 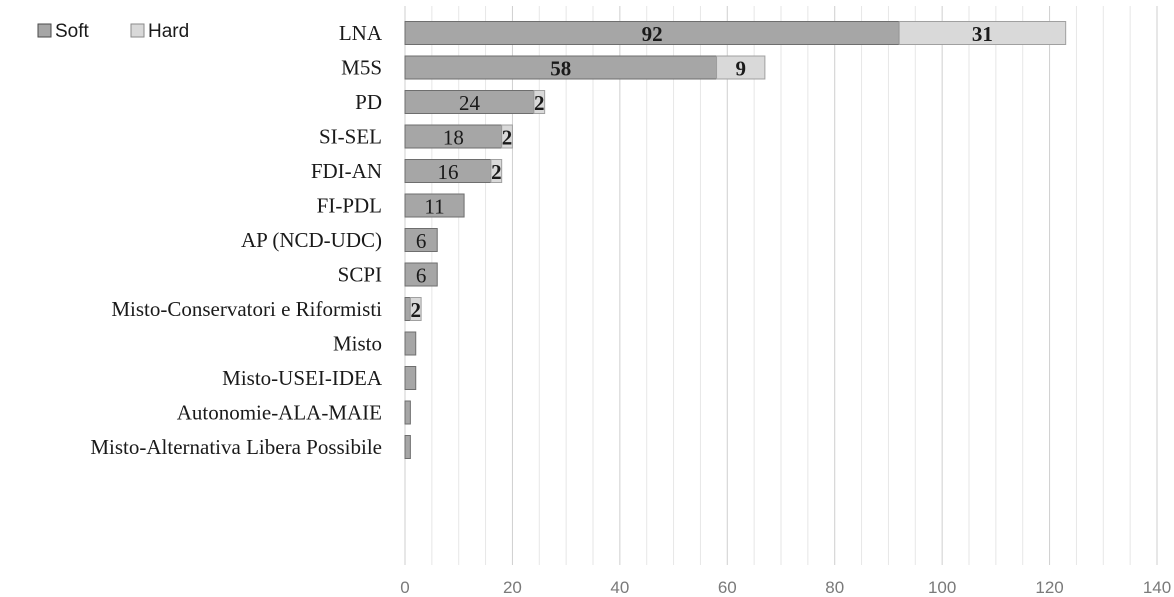 I want to click on data-label-soft-ap-ncd-udc: 6, so click(x=421, y=241).